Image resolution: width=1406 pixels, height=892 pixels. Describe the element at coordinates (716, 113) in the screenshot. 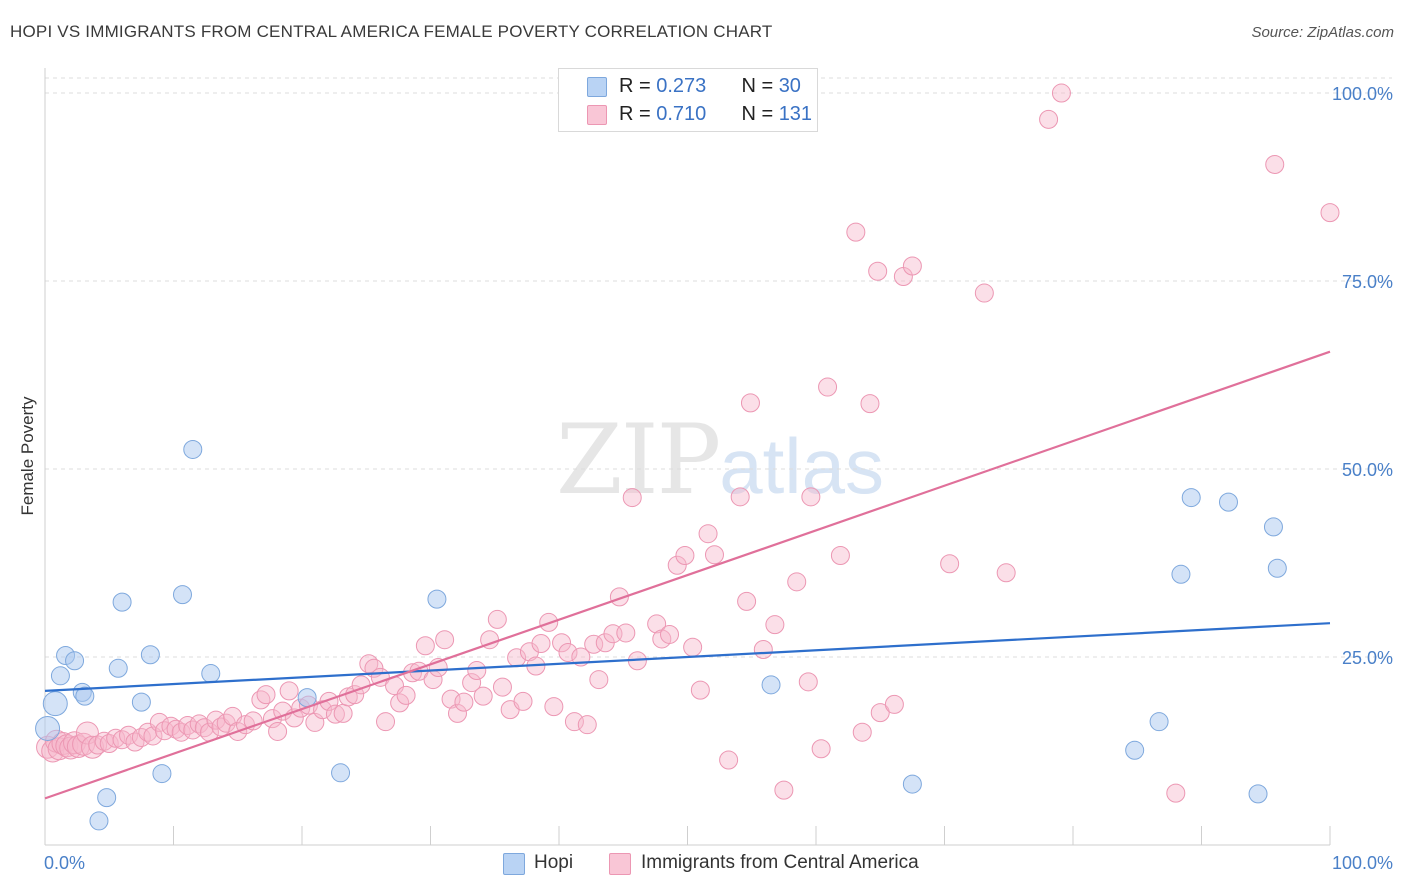

I see `legend-text-cam: R = 0.710 N = 131` at that location.